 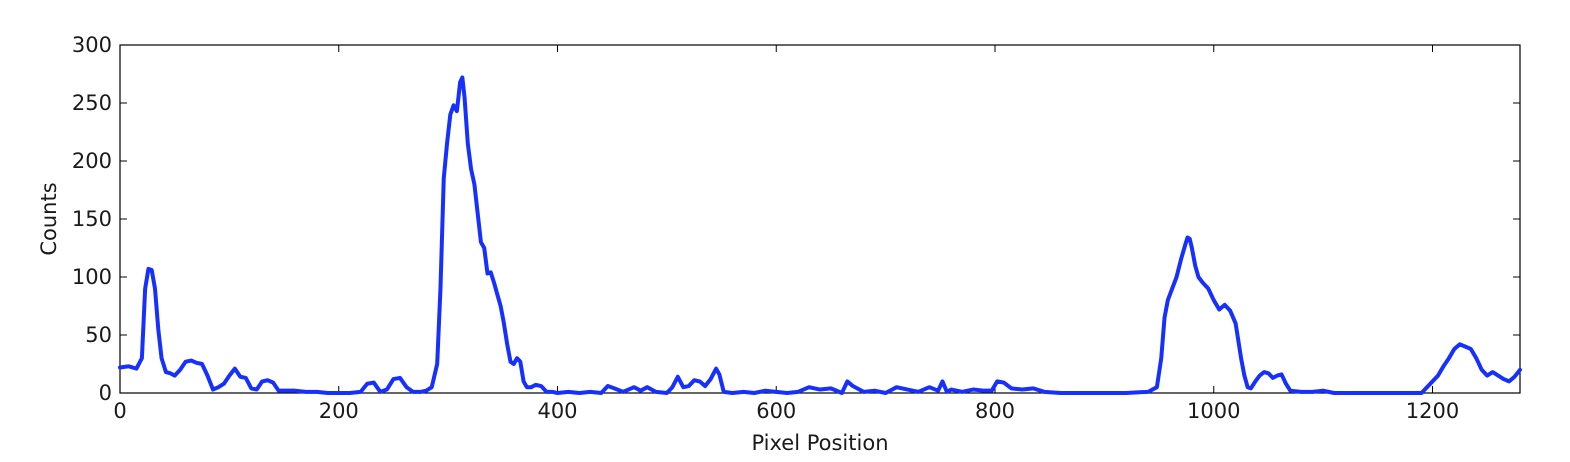 I want to click on x-tick-label: 1000, so click(x=1213, y=411).